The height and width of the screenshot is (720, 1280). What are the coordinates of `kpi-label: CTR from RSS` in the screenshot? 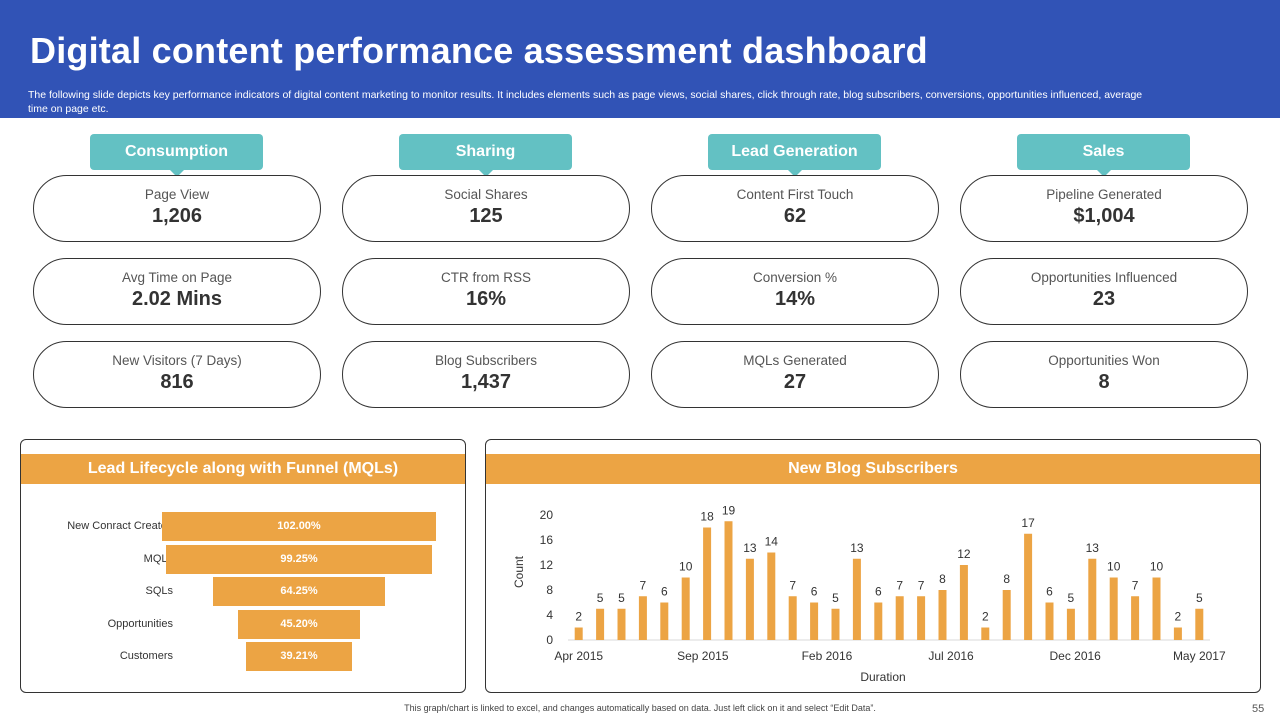 It's located at (485, 277).